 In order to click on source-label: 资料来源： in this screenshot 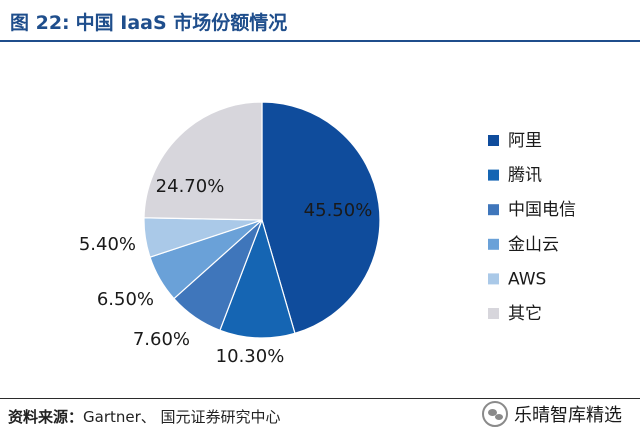, I will do `click(46, 417)`.